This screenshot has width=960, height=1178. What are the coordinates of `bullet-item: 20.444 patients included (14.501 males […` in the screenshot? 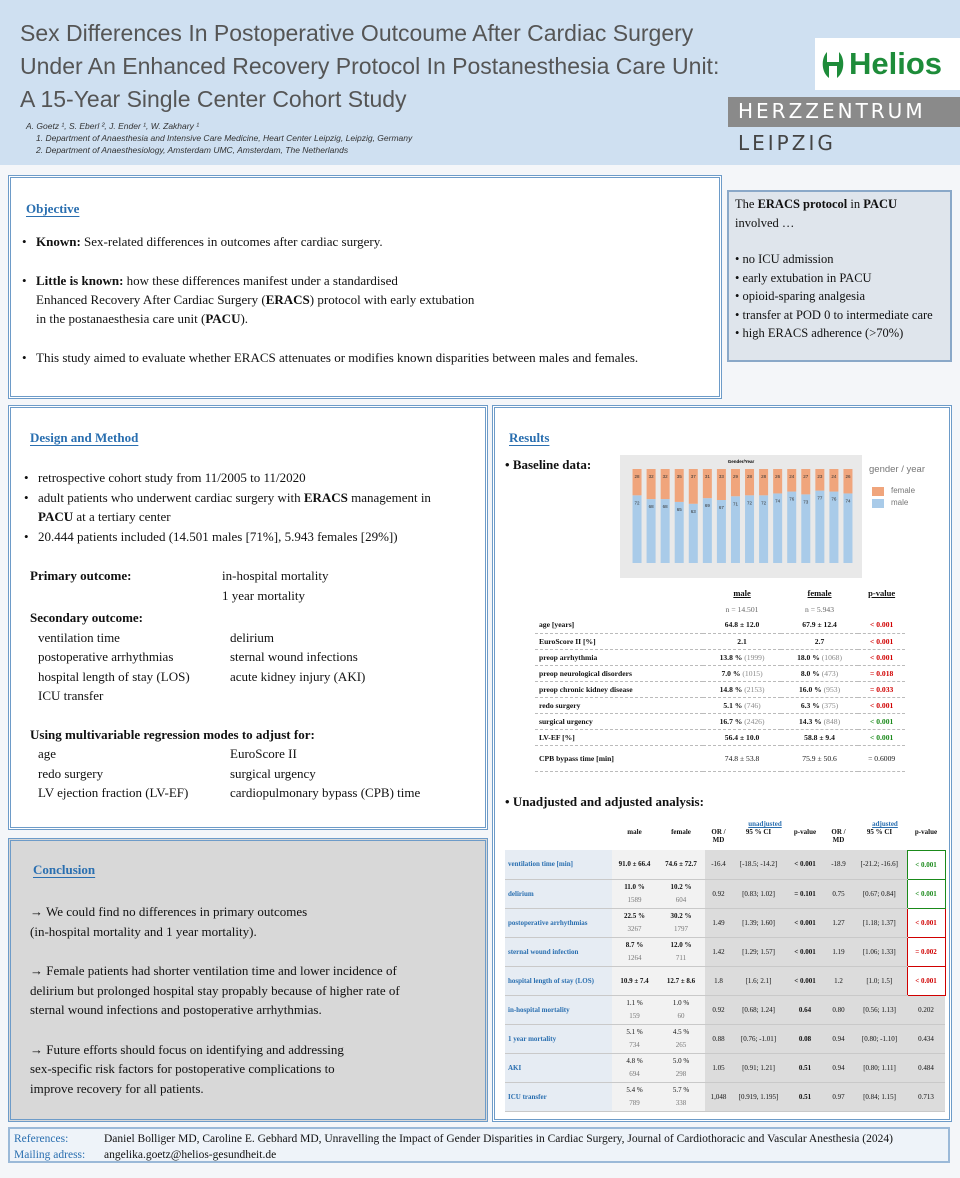 It's located at (227, 536).